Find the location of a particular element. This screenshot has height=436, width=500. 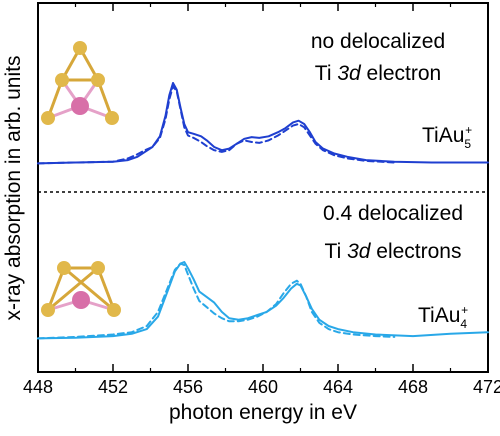

series-line-4-dashed is located at coordinates (216, 301).